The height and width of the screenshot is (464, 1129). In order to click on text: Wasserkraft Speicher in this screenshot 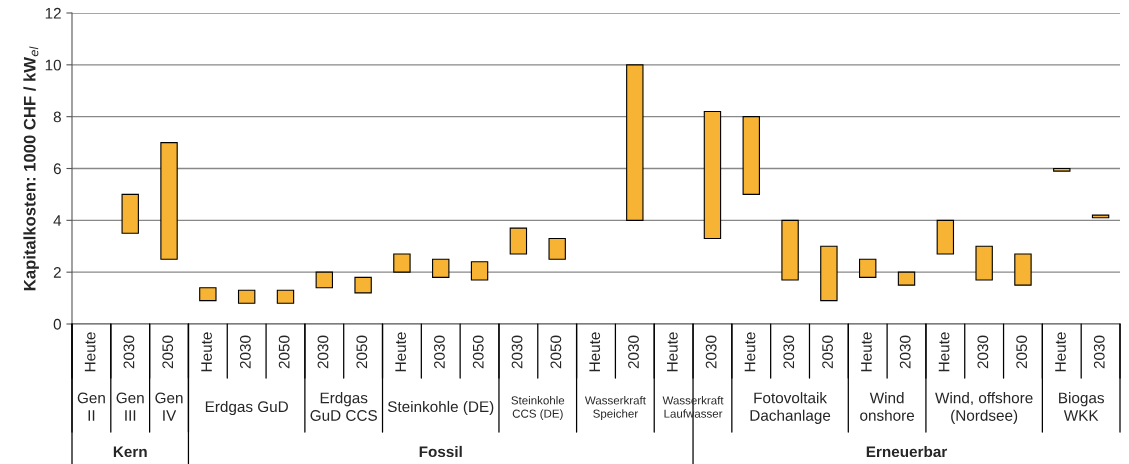, I will do `click(615, 408)`.